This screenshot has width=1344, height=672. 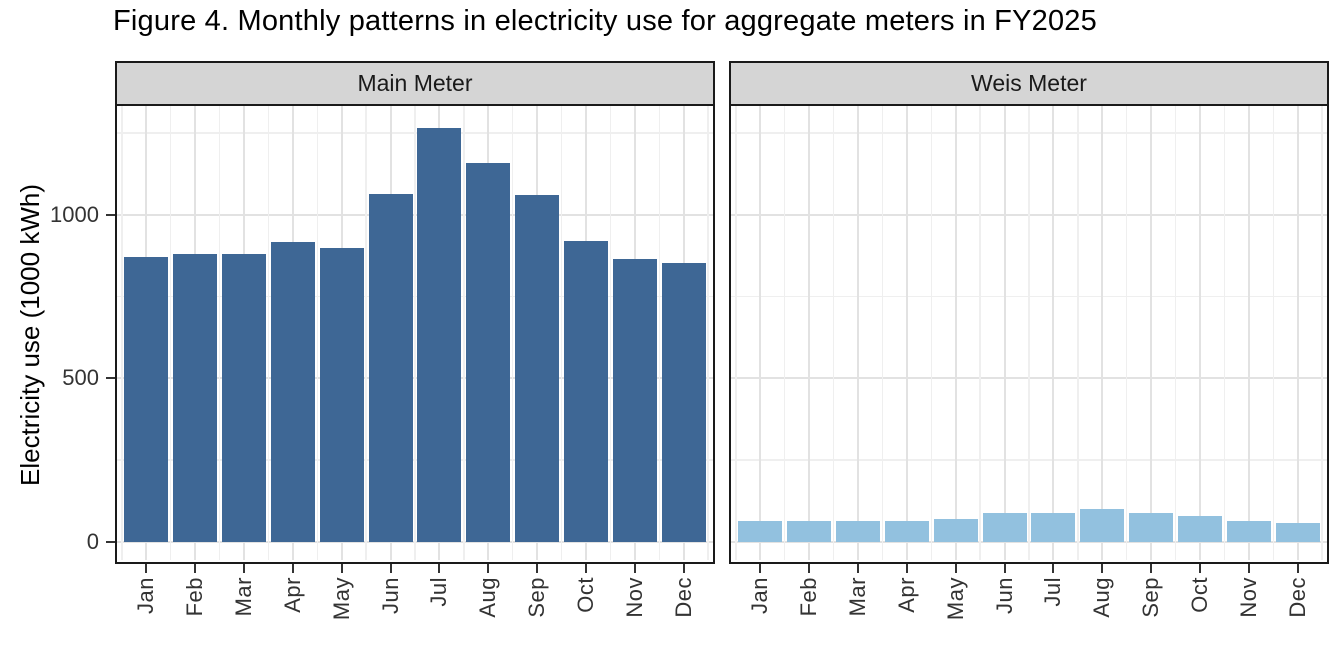 What do you see at coordinates (292, 595) in the screenshot?
I see `x-tick-label-apr: Apr` at bounding box center [292, 595].